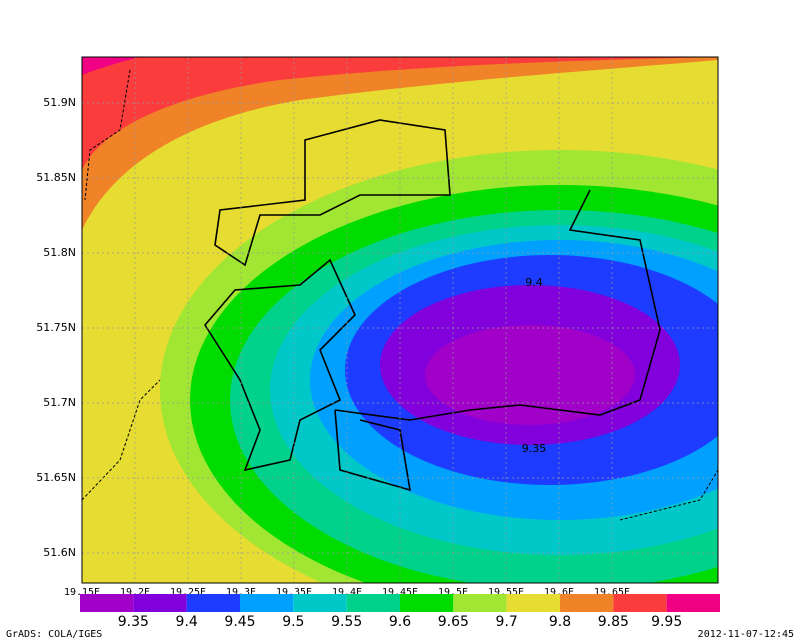  Describe the element at coordinates (56, 327) in the screenshot. I see `lat-label: 51.75N` at that location.